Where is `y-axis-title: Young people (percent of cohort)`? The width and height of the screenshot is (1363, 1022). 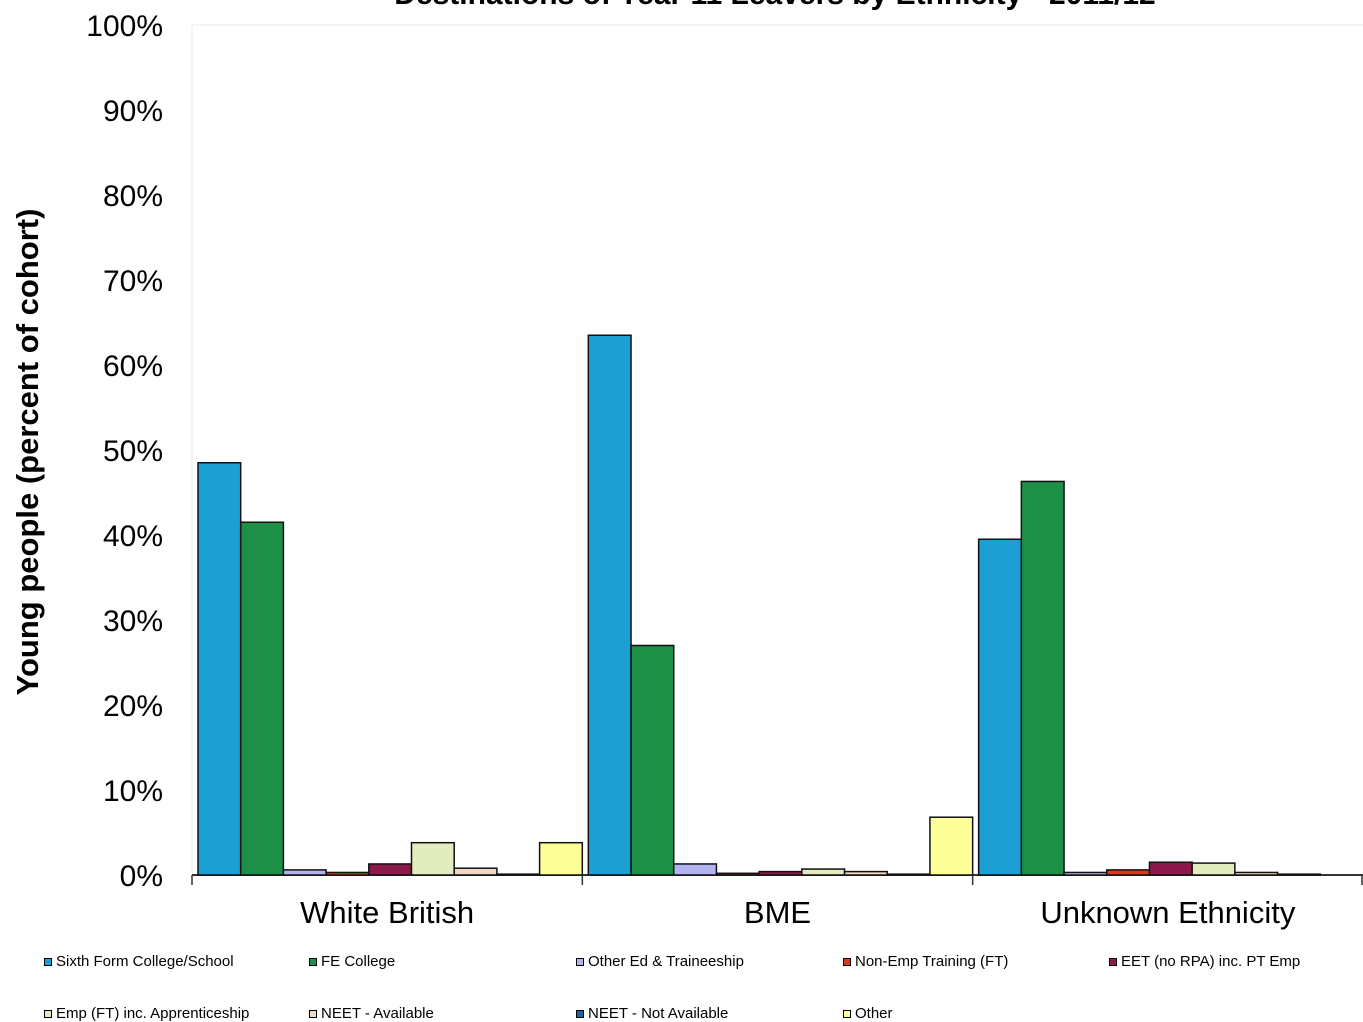 y-axis-title: Young people (percent of cohort) is located at coordinates (27, 452).